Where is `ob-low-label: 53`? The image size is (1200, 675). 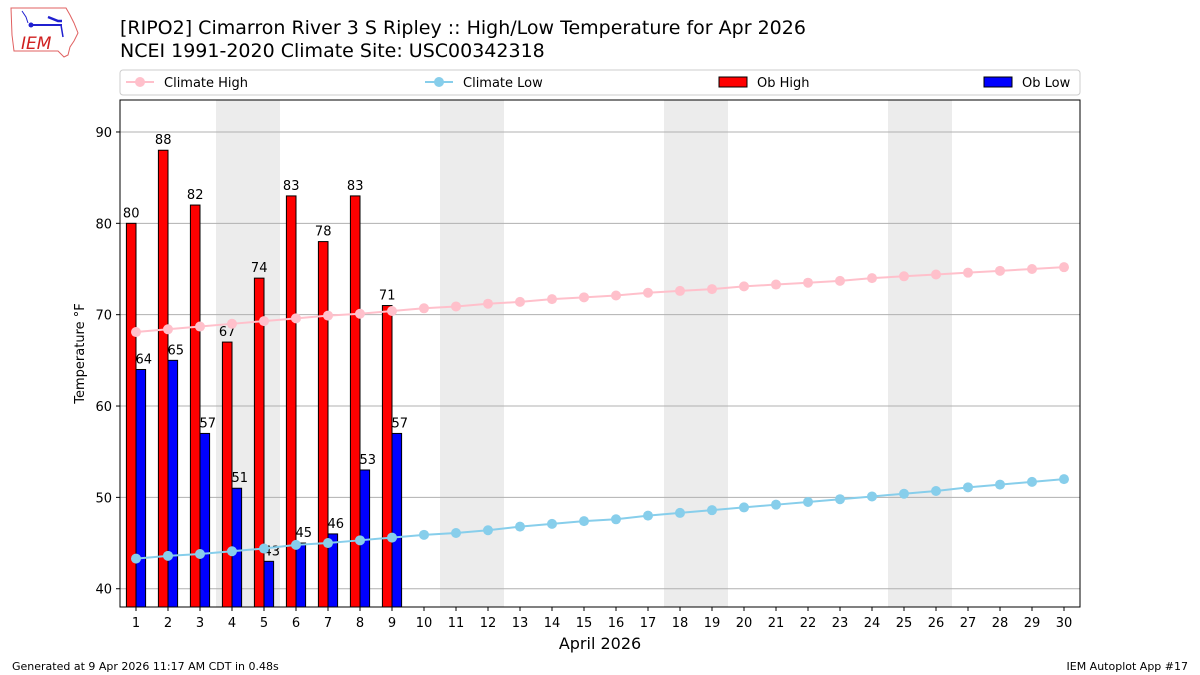 ob-low-label: 53 is located at coordinates (368, 460).